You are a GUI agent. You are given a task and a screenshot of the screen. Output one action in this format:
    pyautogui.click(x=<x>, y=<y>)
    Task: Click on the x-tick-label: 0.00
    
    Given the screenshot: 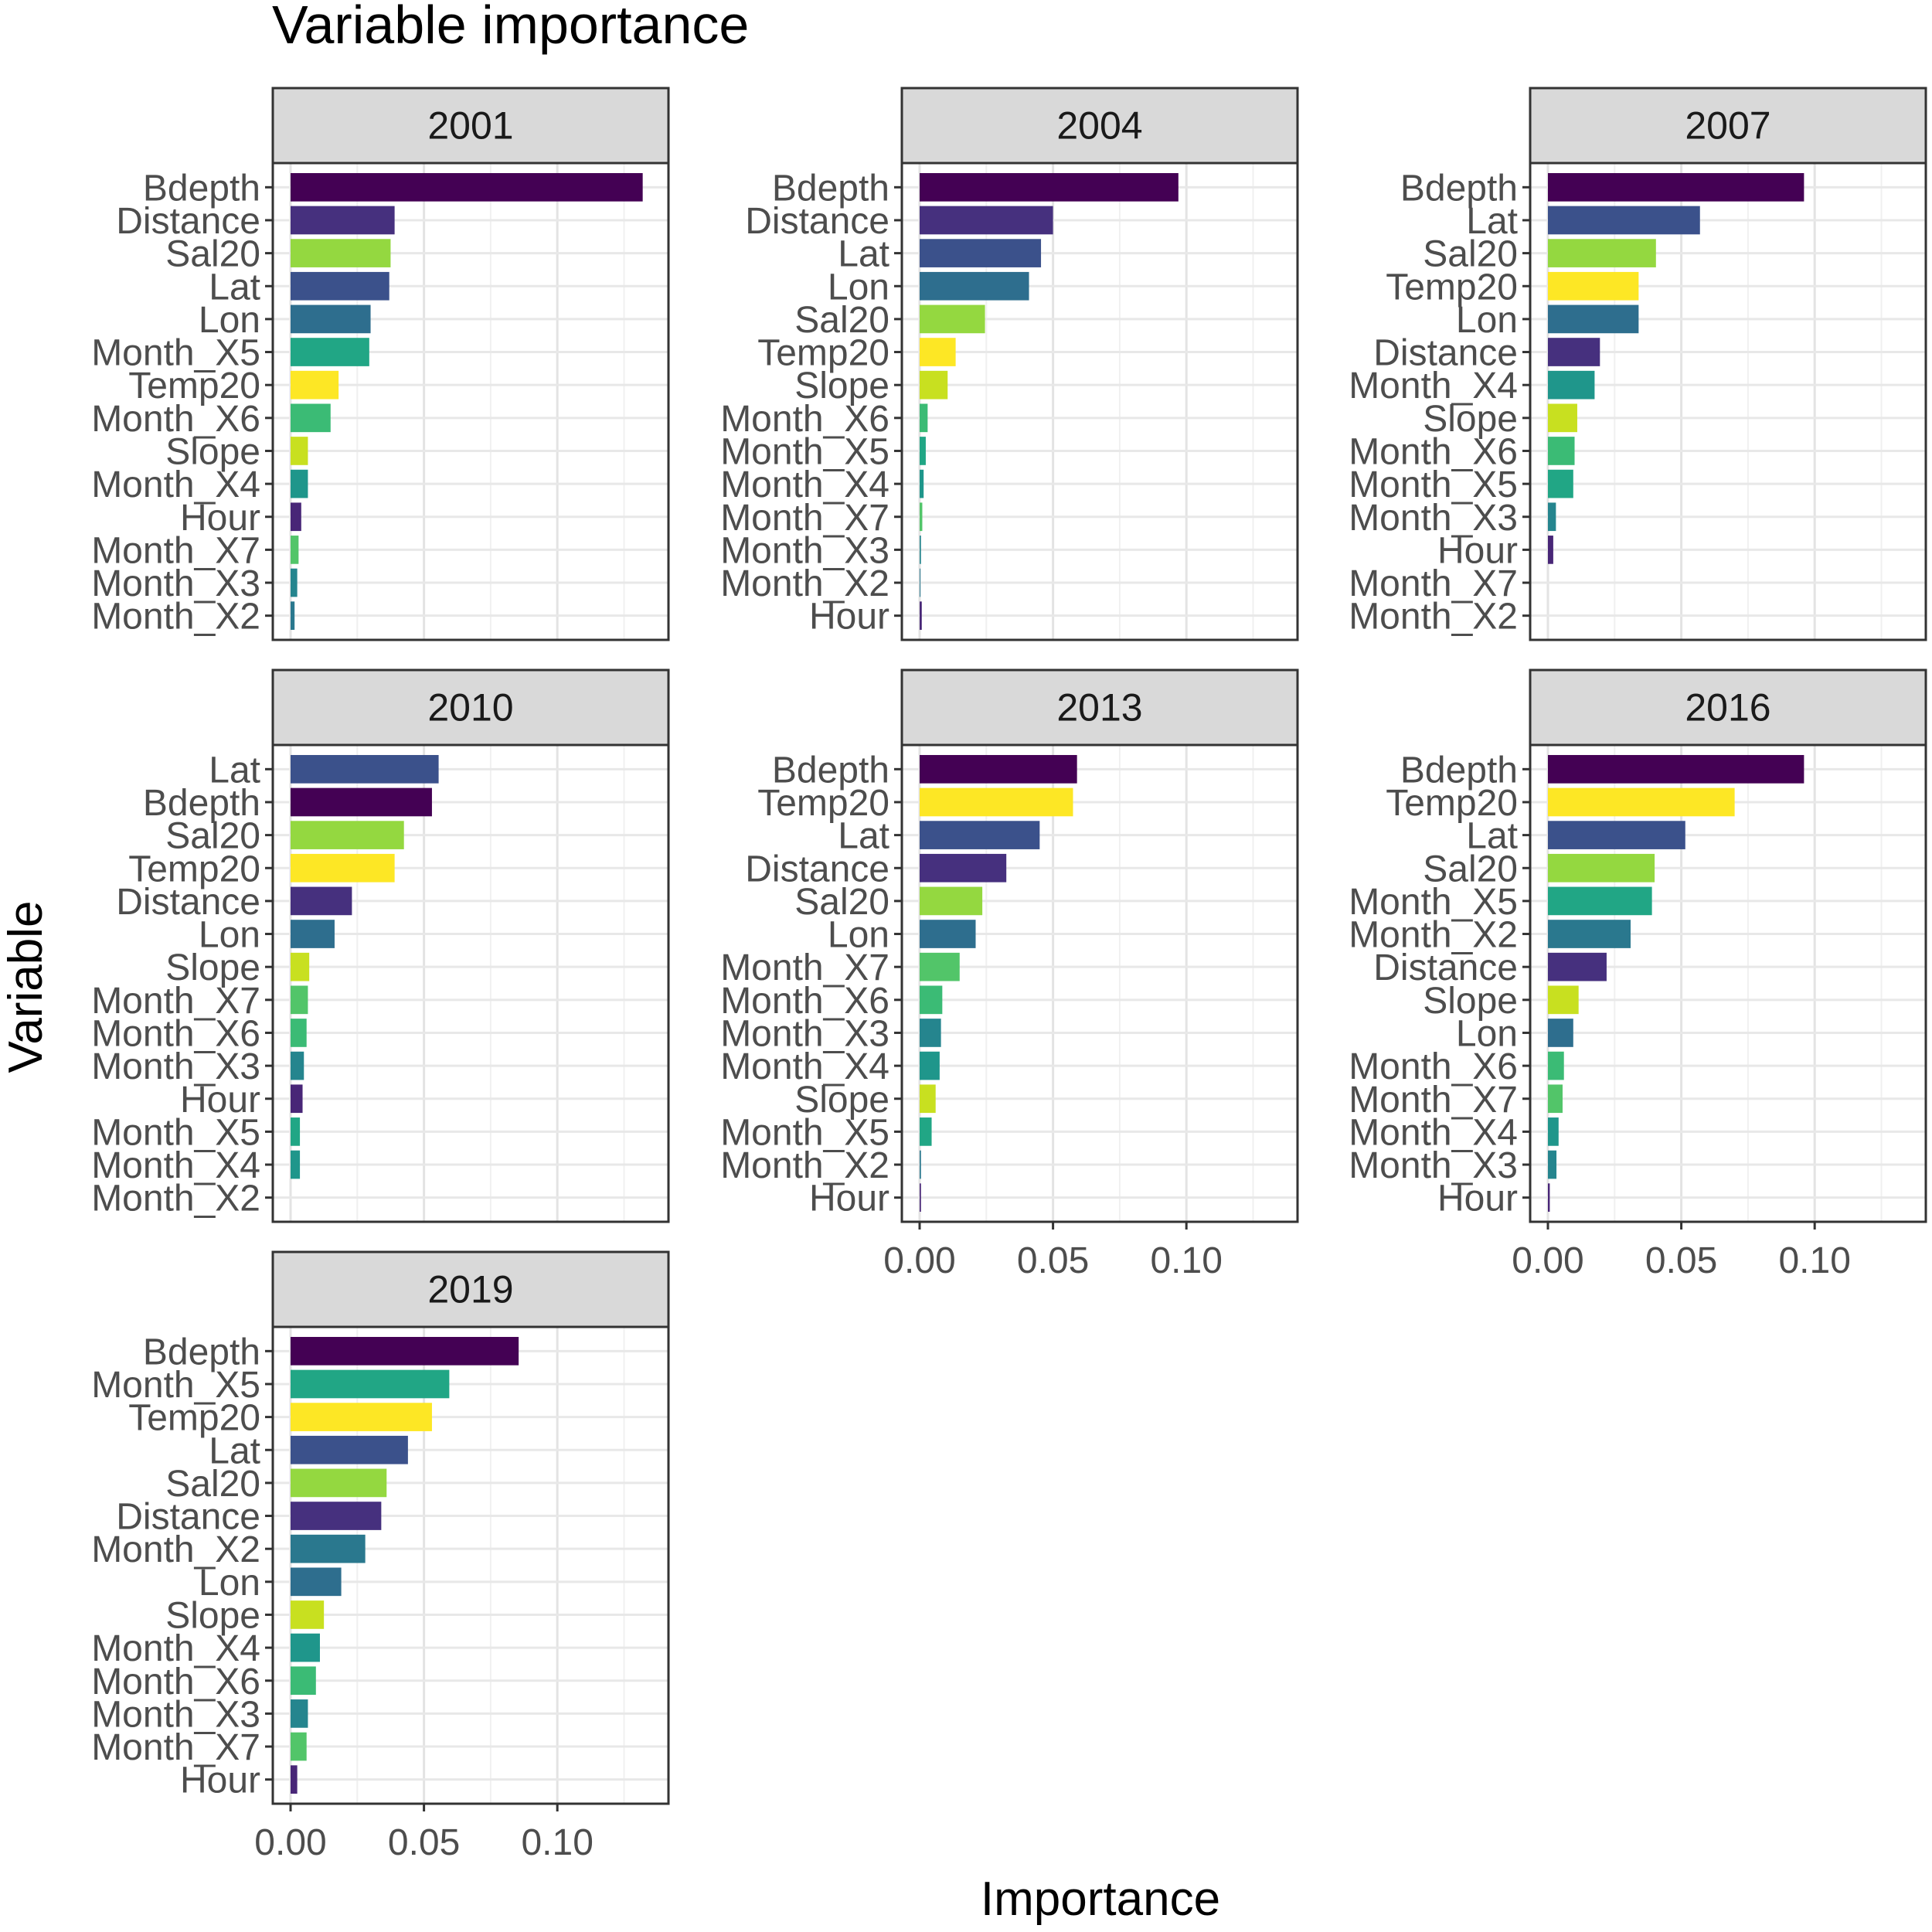 What is the action you would take?
    pyautogui.click(x=290, y=1842)
    